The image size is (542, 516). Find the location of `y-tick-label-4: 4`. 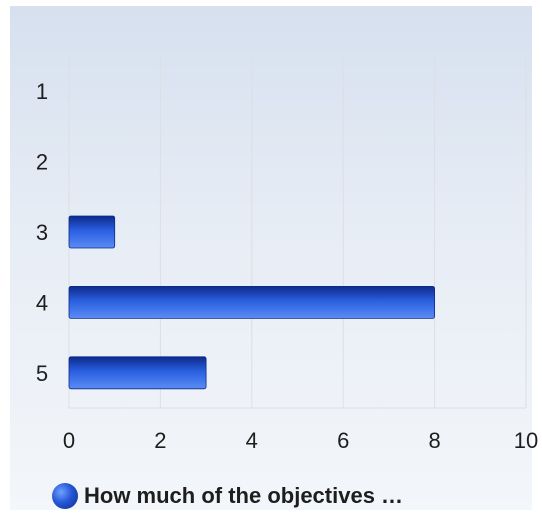

y-tick-label-4: 4 is located at coordinates (42, 302).